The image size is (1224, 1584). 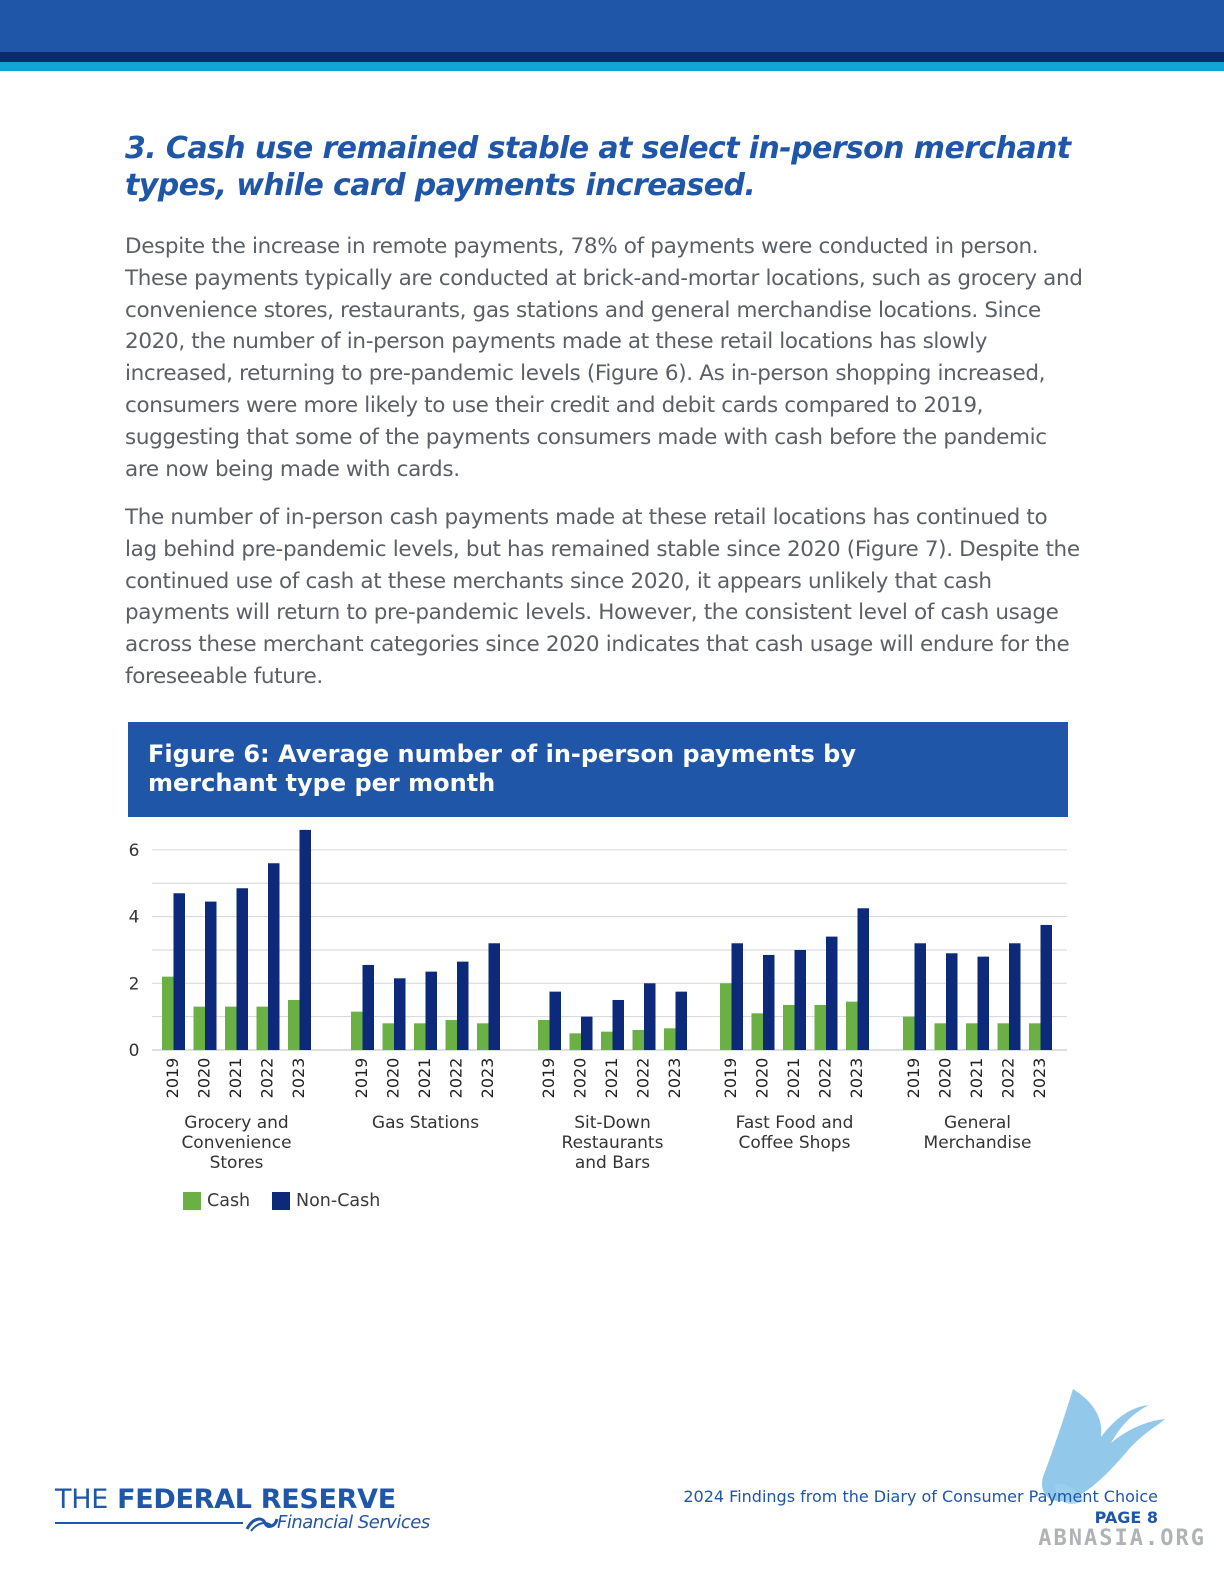 I want to click on logo-name: FEDERAL RESERVE, so click(x=256, y=1499).